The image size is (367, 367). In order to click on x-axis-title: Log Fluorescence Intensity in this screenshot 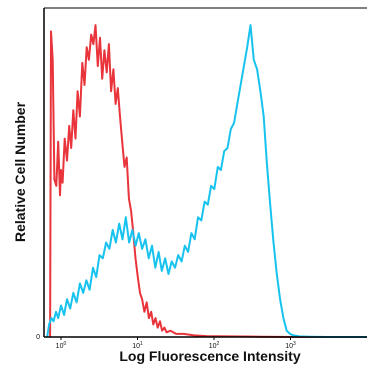, I will do `click(209, 356)`.